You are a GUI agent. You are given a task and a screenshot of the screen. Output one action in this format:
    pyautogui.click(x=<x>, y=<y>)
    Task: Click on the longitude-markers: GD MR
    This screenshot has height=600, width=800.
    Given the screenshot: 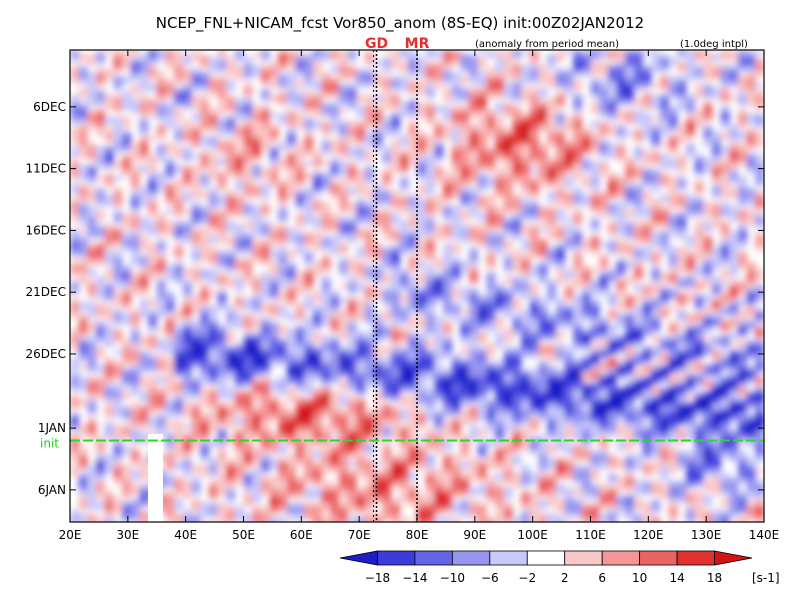 What is the action you would take?
    pyautogui.click(x=397, y=279)
    